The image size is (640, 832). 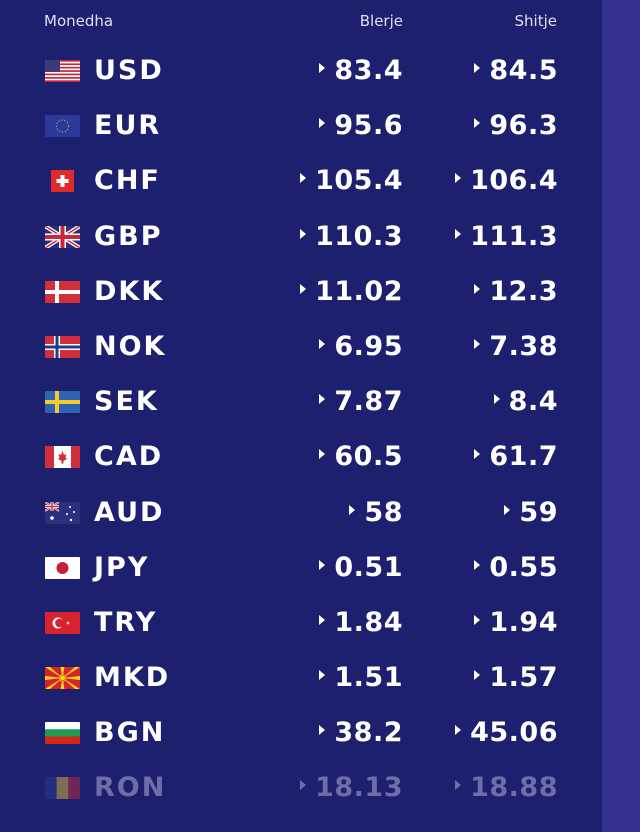 I want to click on ca-flag-icon, so click(x=62, y=457).